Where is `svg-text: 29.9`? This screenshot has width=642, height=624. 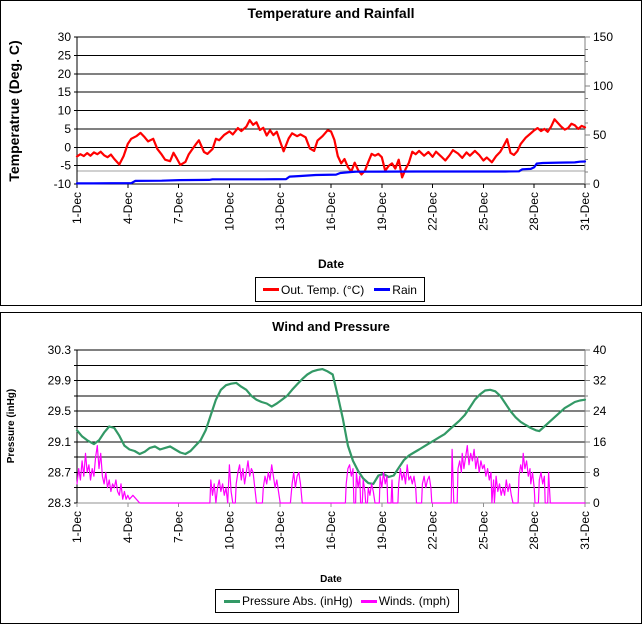 svg-text: 29.9 is located at coordinates (60, 381).